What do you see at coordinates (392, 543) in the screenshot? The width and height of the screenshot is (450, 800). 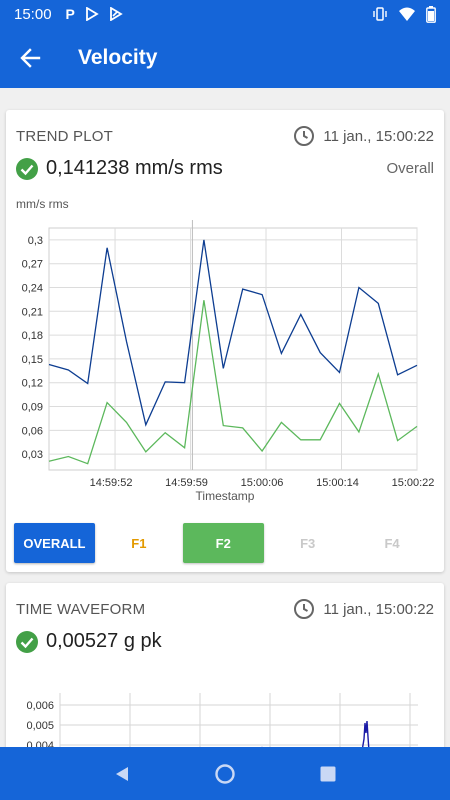 I see `tab-f4: F4` at bounding box center [392, 543].